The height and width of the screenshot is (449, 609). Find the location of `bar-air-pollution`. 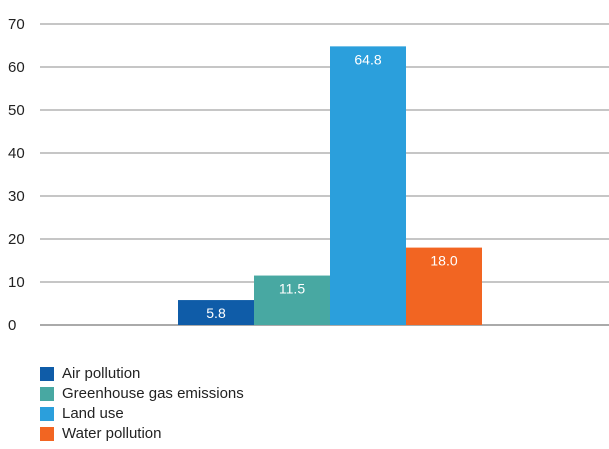

bar-air-pollution is located at coordinates (216, 312).